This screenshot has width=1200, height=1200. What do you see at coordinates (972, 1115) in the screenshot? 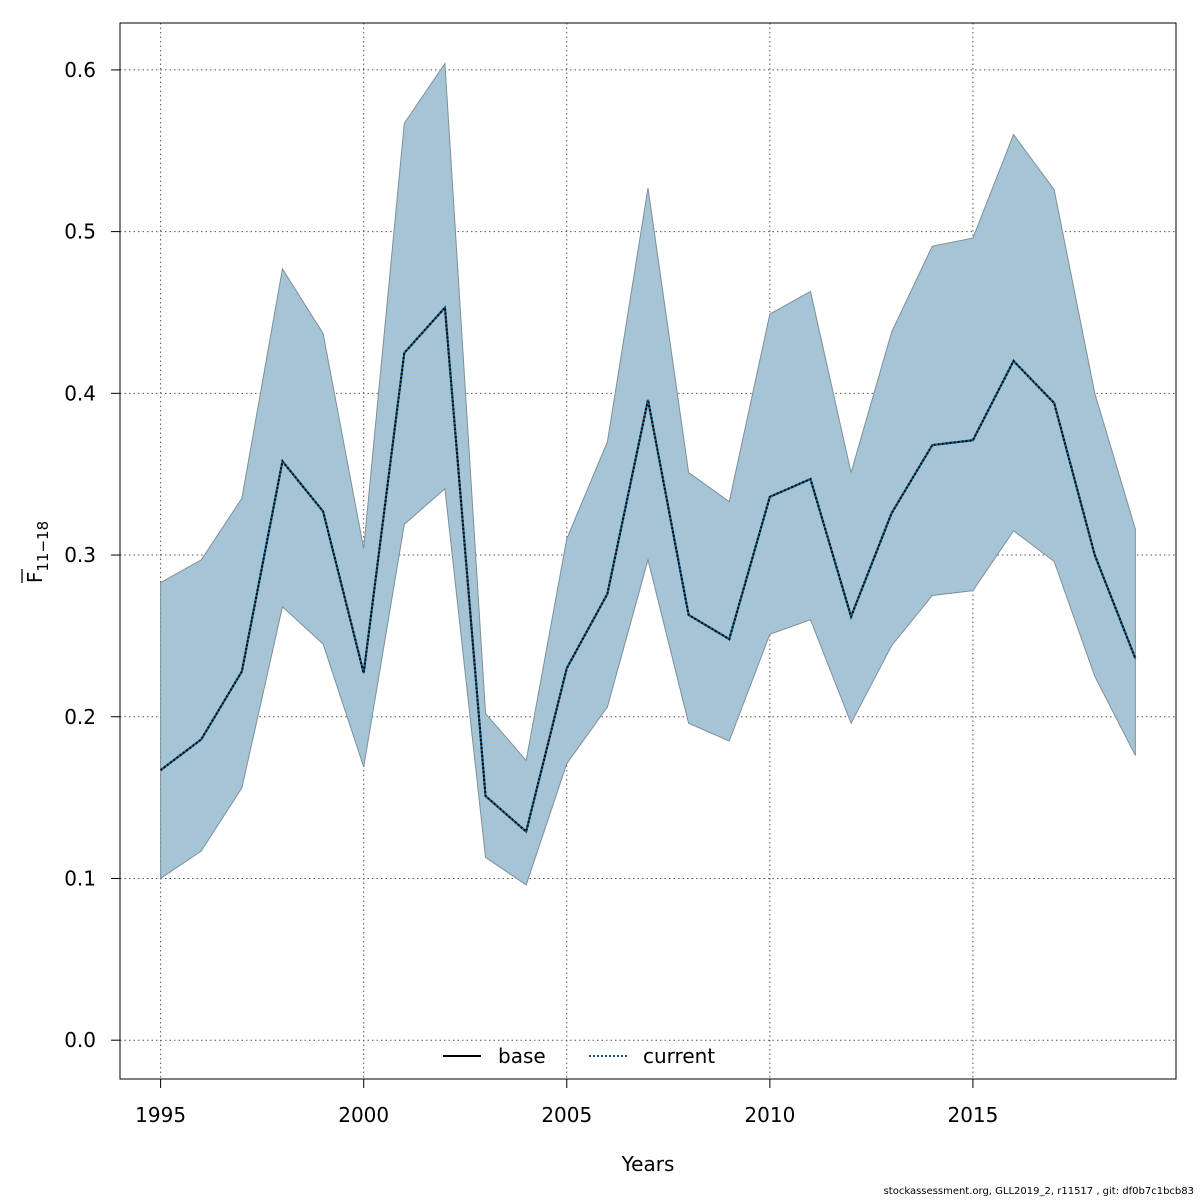
I see `x-tick-label: 2015` at bounding box center [972, 1115].